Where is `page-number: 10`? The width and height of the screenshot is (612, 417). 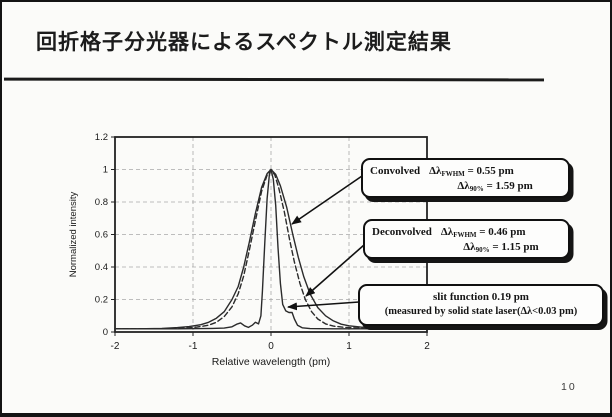 page-number: 10 is located at coordinates (569, 387).